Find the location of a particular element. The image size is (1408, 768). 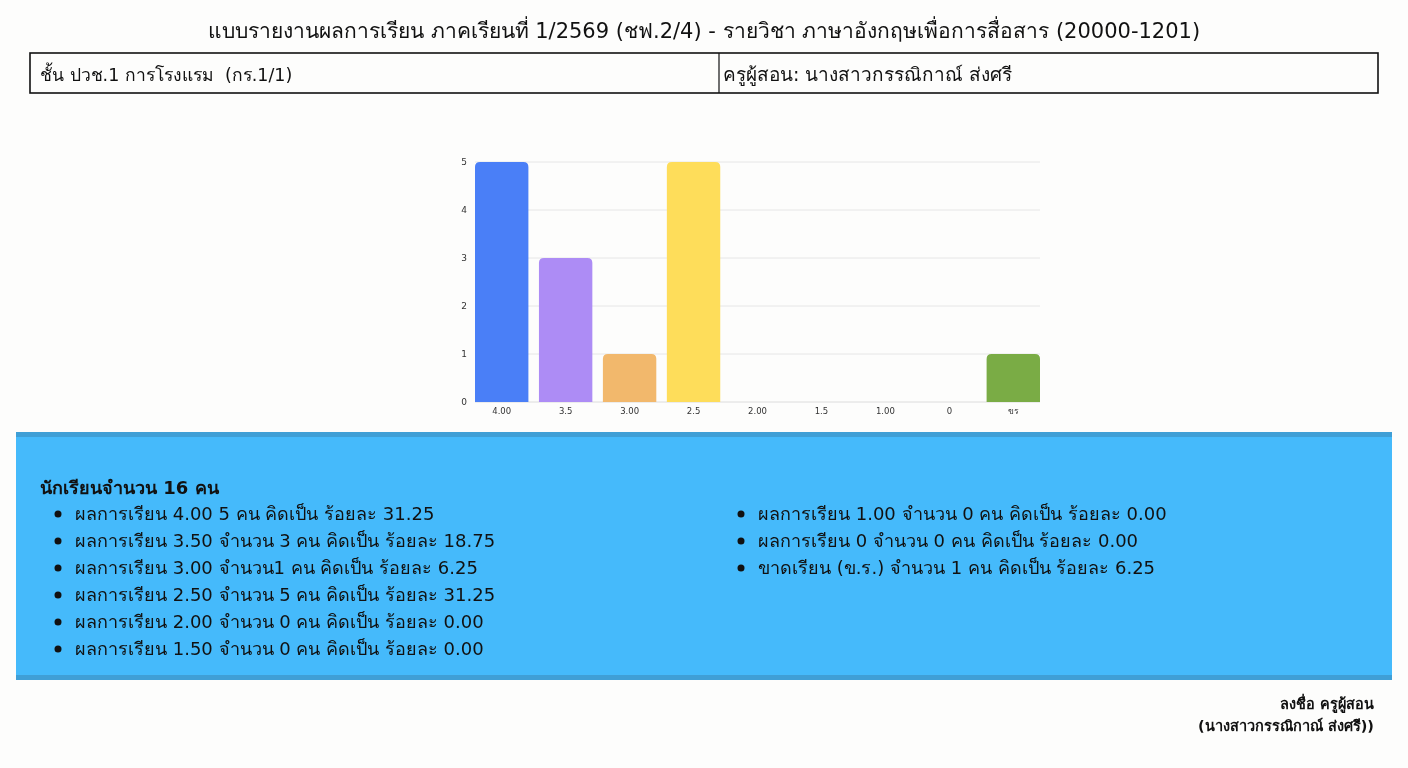

x-tick-label: 3.00 is located at coordinates (630, 411).